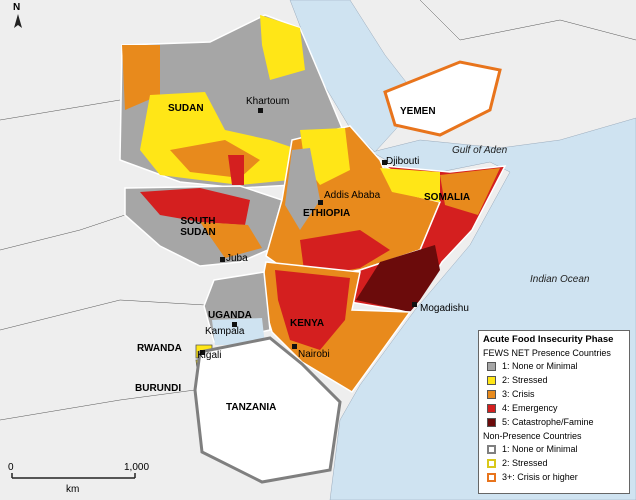  I want to click on legend-label: 3: Crisis, so click(518, 394).